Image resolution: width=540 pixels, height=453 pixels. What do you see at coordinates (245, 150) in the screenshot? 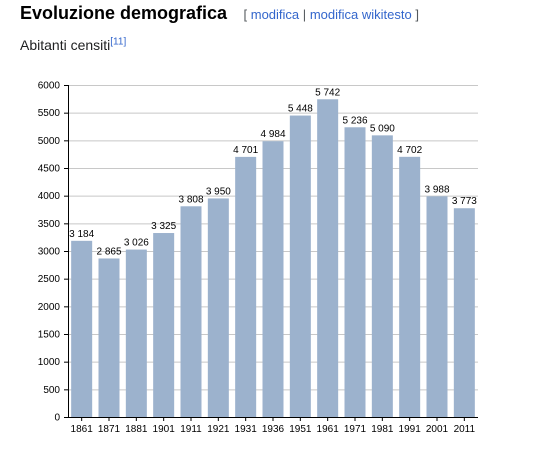
I see `data-label: 4 701` at bounding box center [245, 150].